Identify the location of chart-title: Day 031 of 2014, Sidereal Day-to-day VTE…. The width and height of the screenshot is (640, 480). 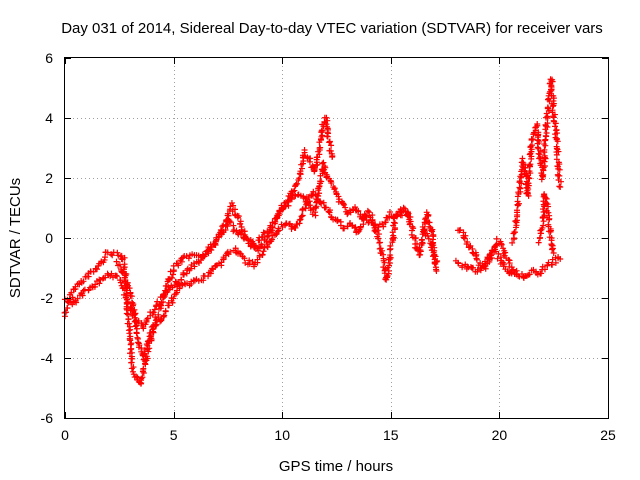
(332, 28).